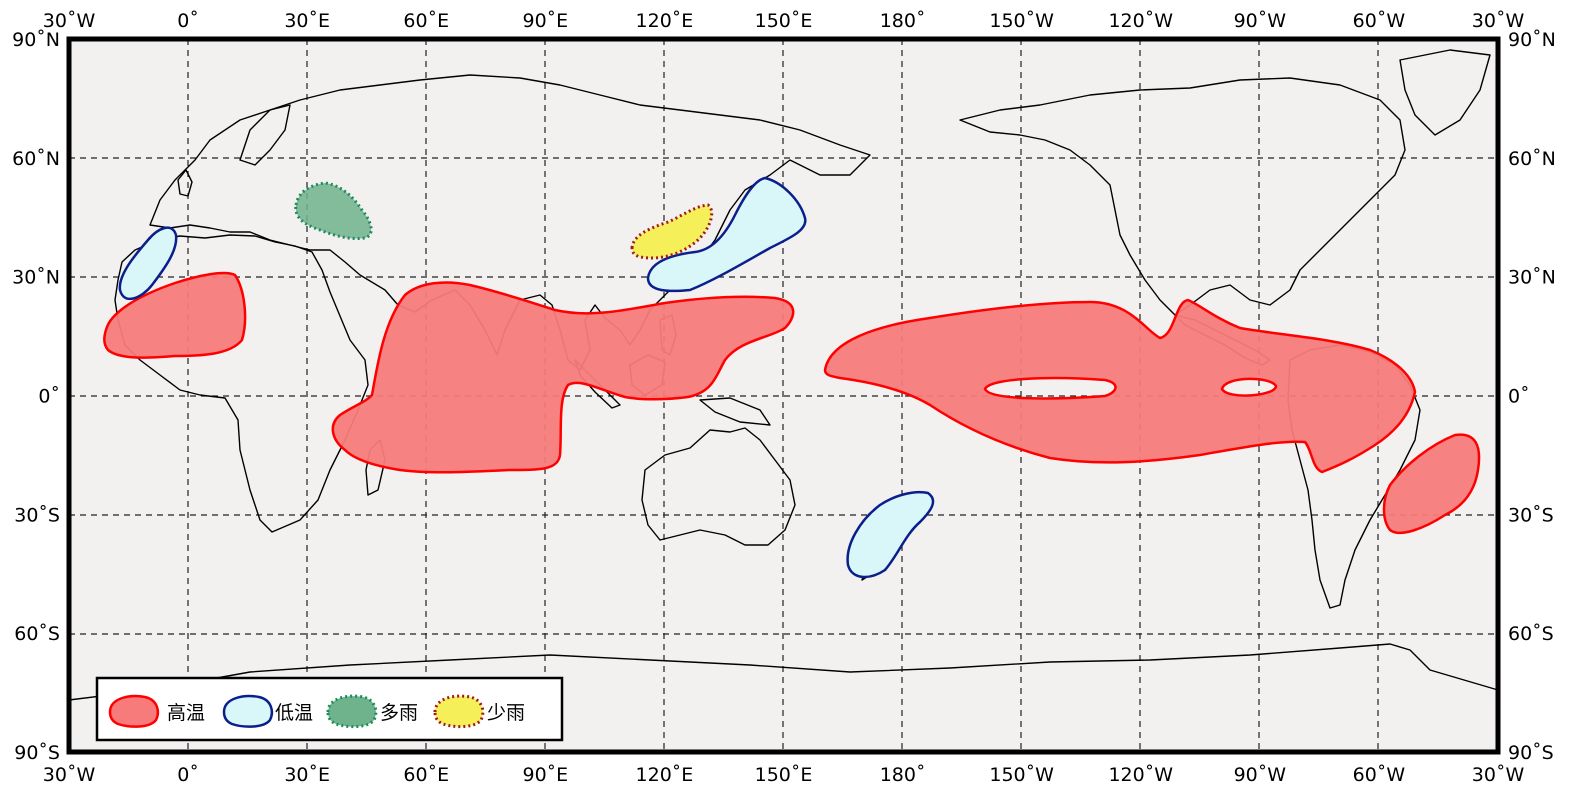 The width and height of the screenshot is (1577, 793). Describe the element at coordinates (1260, 21) in the screenshot. I see `top-lon-label: 90˚W` at that location.